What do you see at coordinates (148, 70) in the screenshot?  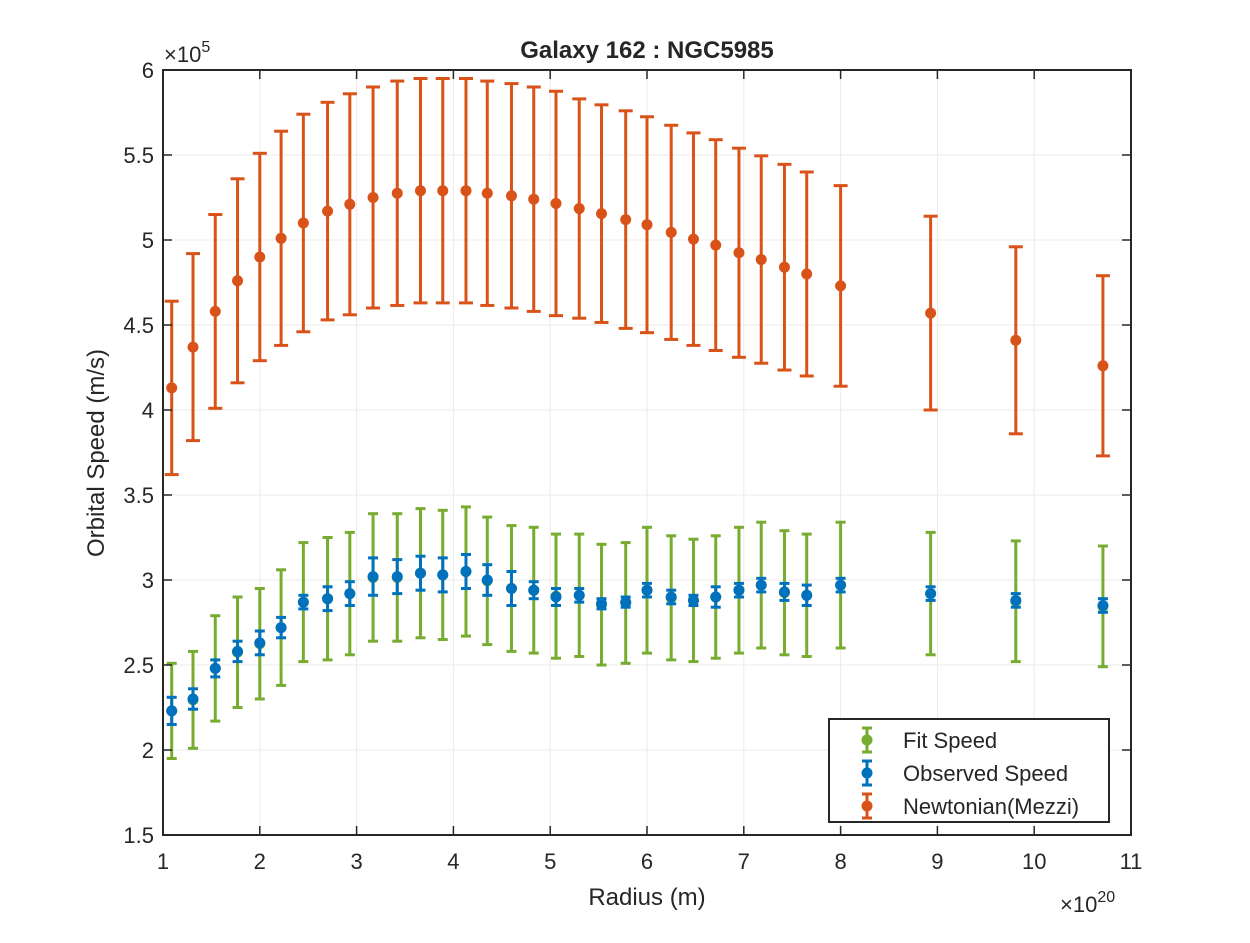 I see `y-tick-label: 6` at bounding box center [148, 70].